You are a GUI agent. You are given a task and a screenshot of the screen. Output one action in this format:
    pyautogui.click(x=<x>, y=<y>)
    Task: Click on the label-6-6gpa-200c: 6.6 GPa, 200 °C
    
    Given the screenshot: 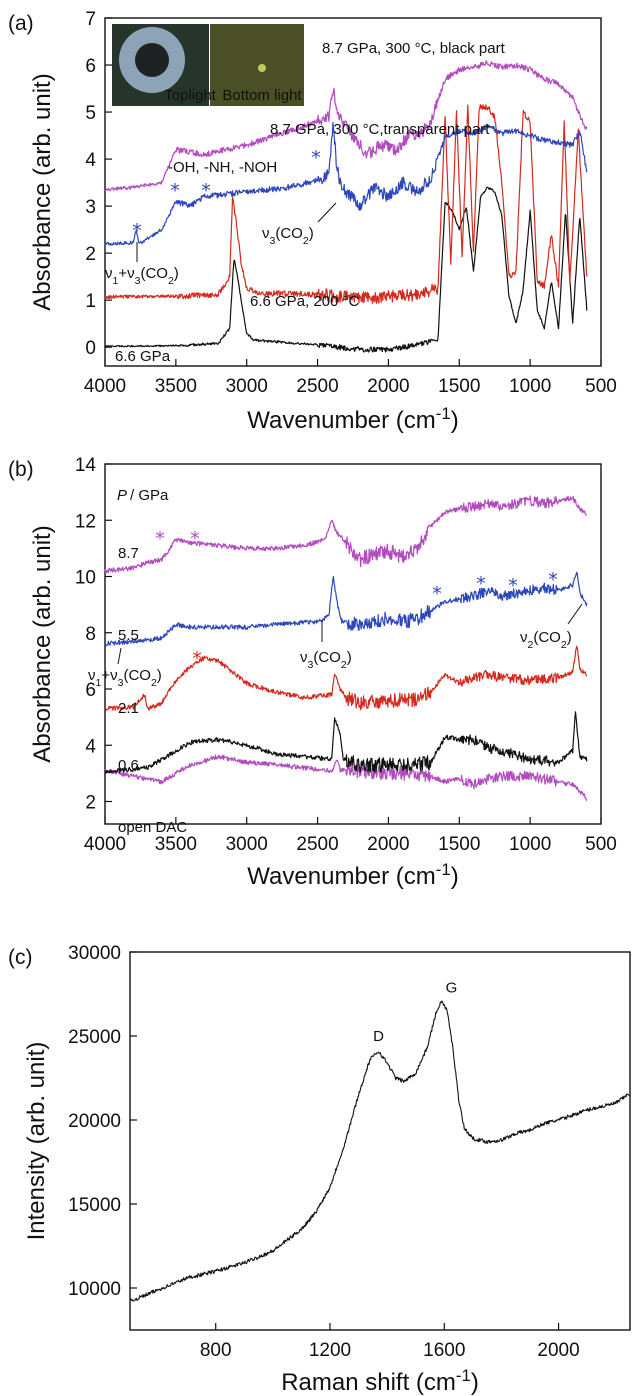 What is the action you would take?
    pyautogui.click(x=305, y=301)
    